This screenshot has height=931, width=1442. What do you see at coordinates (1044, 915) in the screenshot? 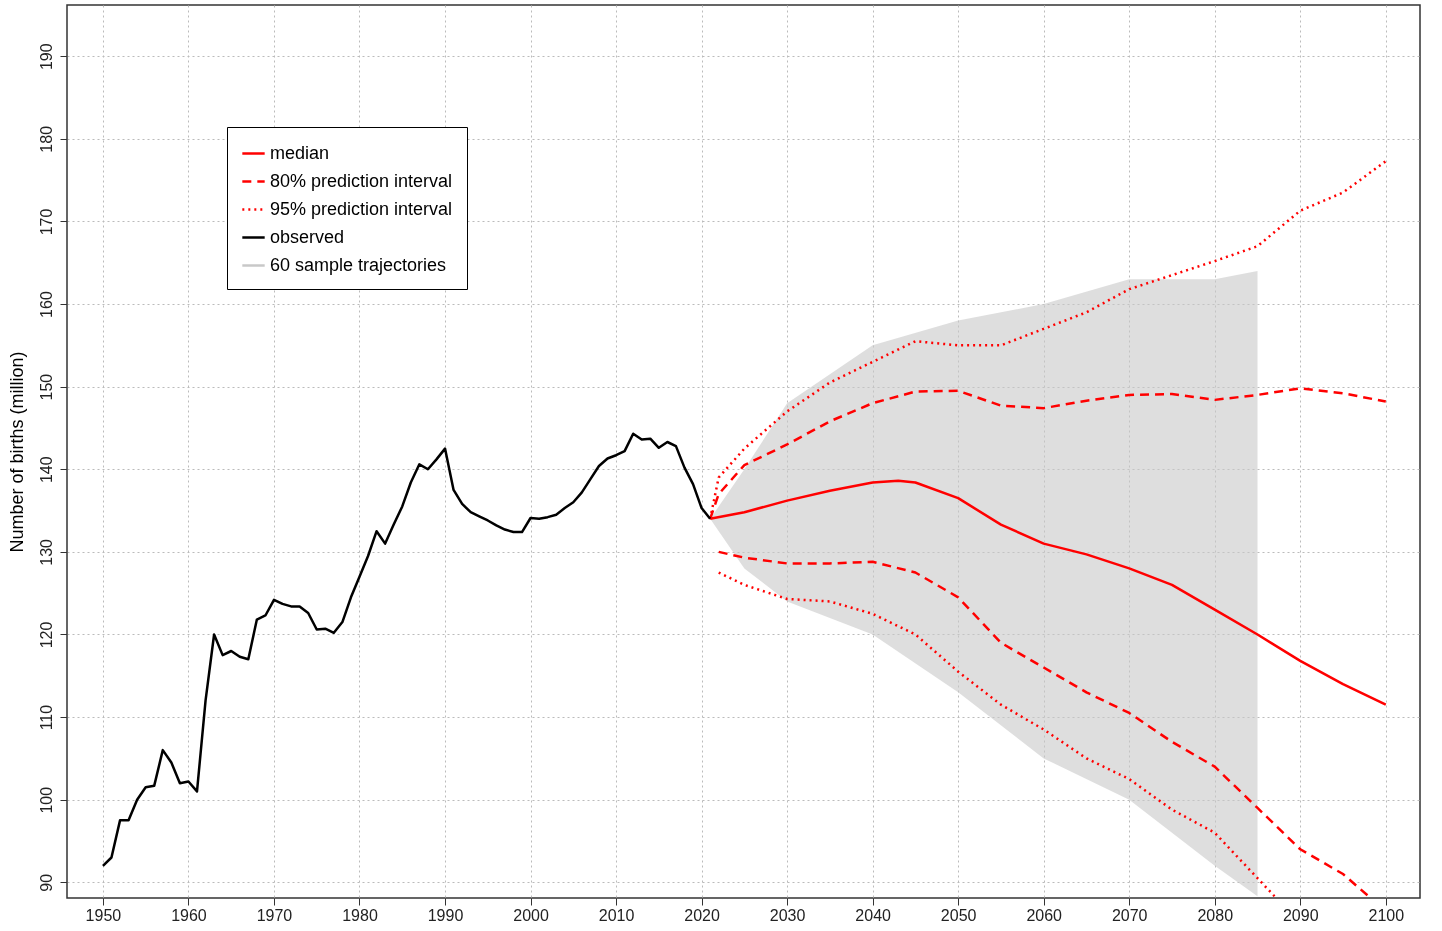
I see `x-tick-label: 2060` at bounding box center [1044, 915].